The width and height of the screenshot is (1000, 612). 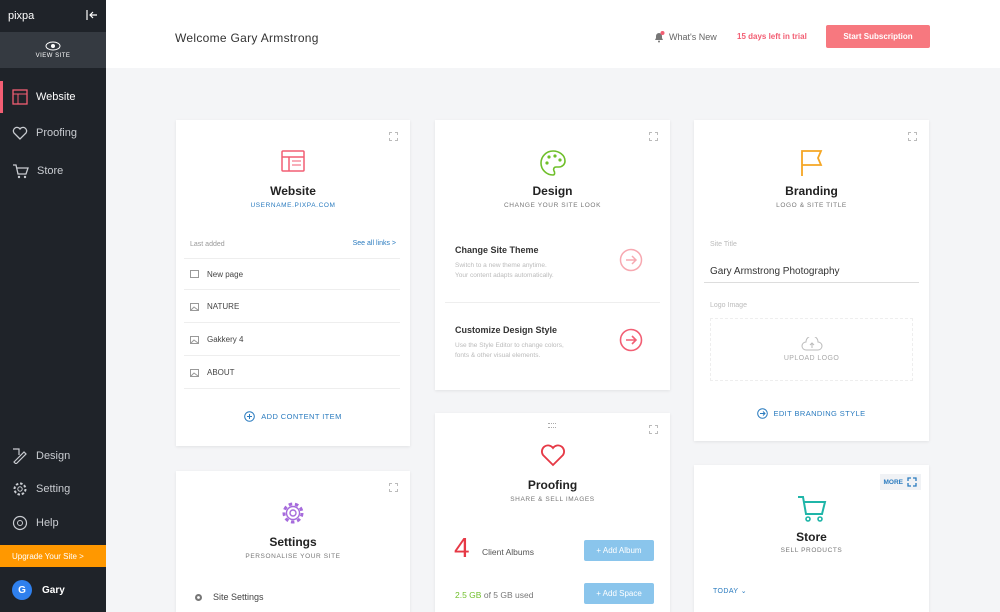 What do you see at coordinates (552, 191) in the screenshot?
I see `card-title: Design` at bounding box center [552, 191].